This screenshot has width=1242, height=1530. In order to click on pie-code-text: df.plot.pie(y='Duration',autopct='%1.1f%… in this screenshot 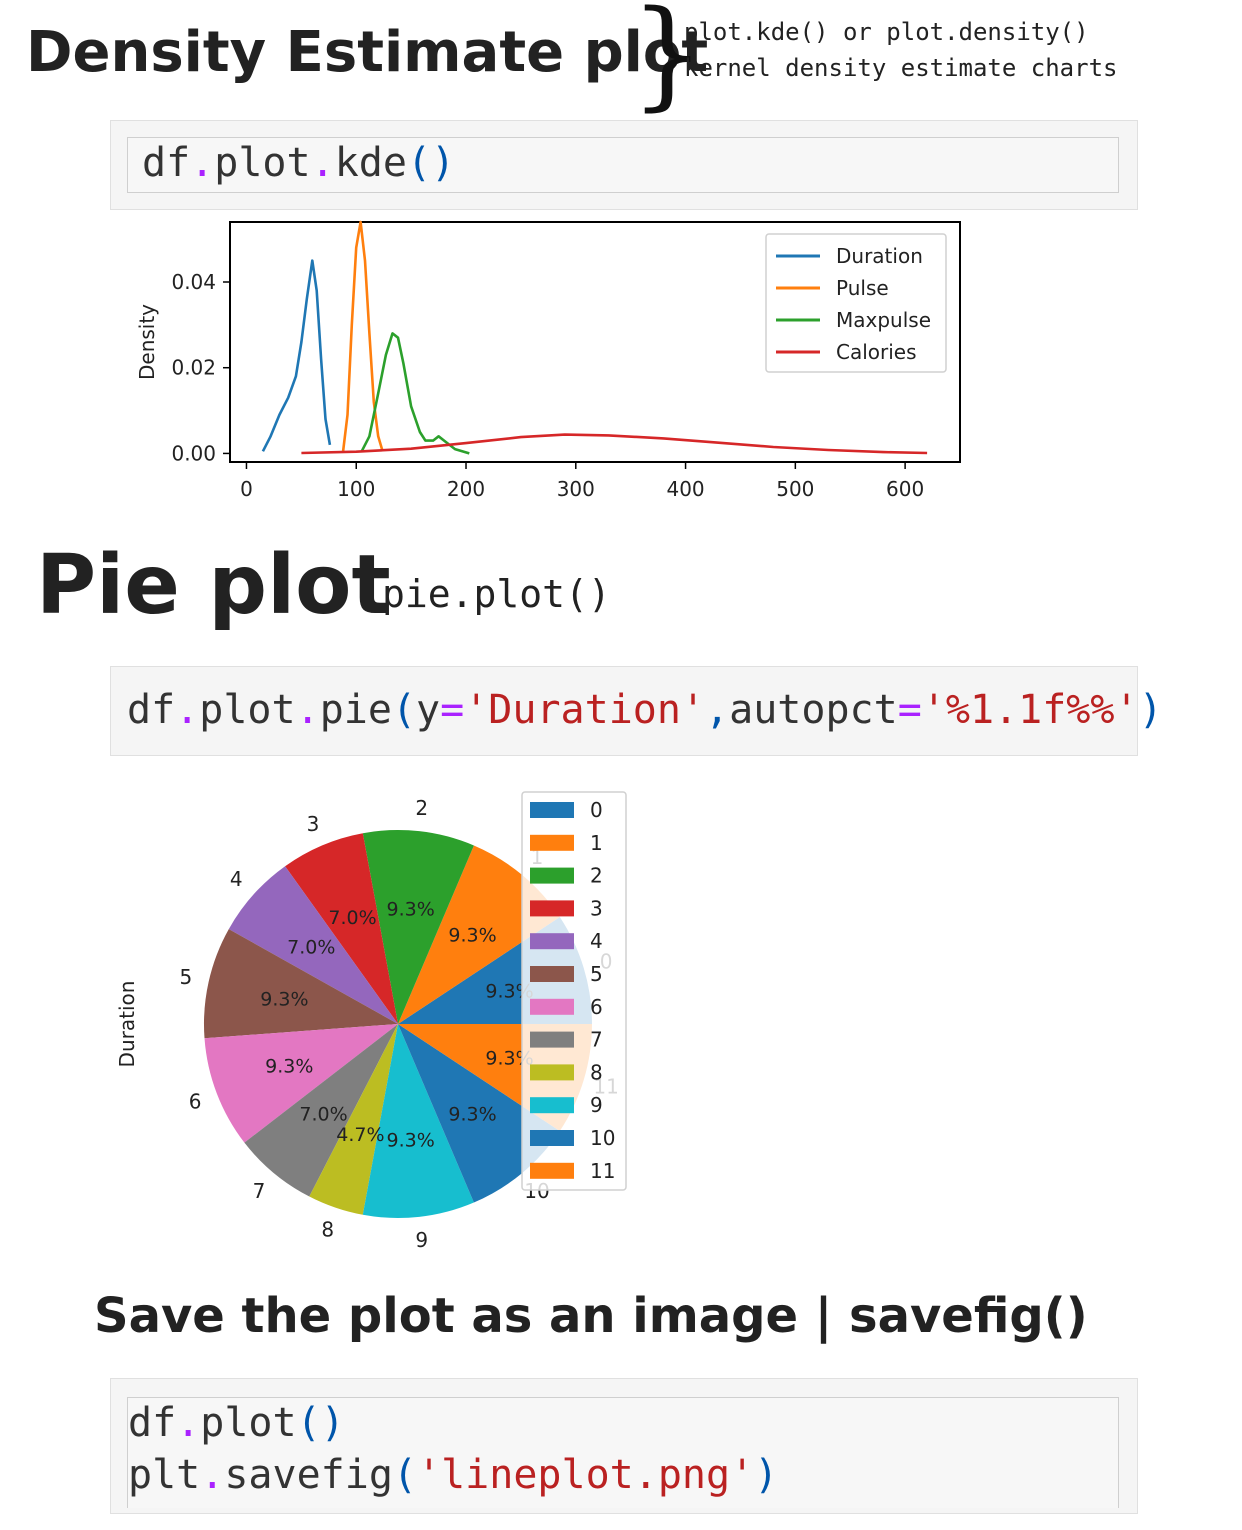, I will do `click(645, 710)`.